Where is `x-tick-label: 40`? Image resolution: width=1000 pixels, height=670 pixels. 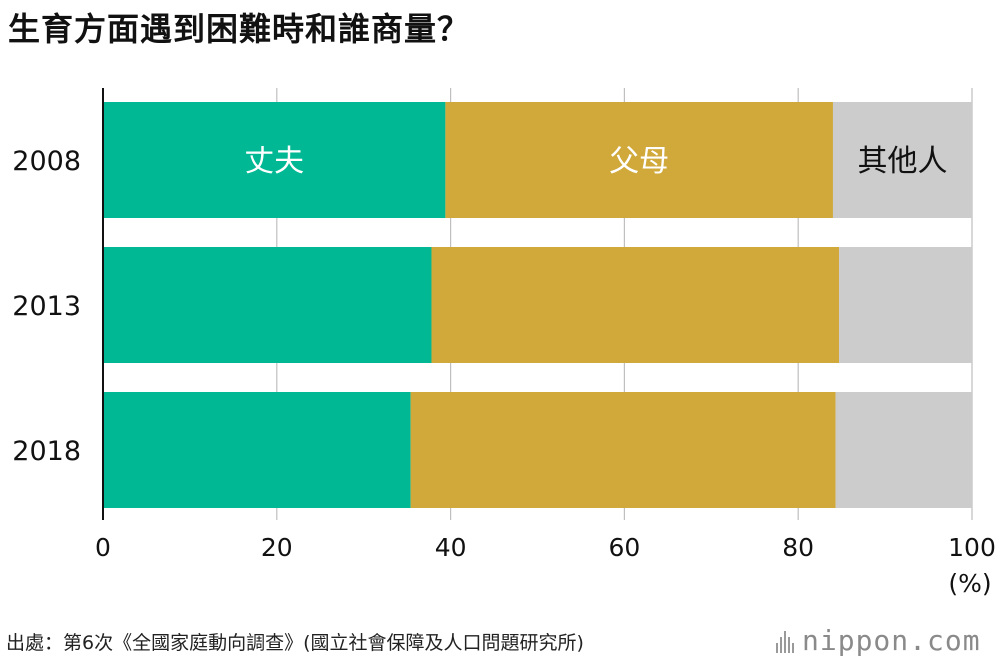
x-tick-label: 40 is located at coordinates (451, 547).